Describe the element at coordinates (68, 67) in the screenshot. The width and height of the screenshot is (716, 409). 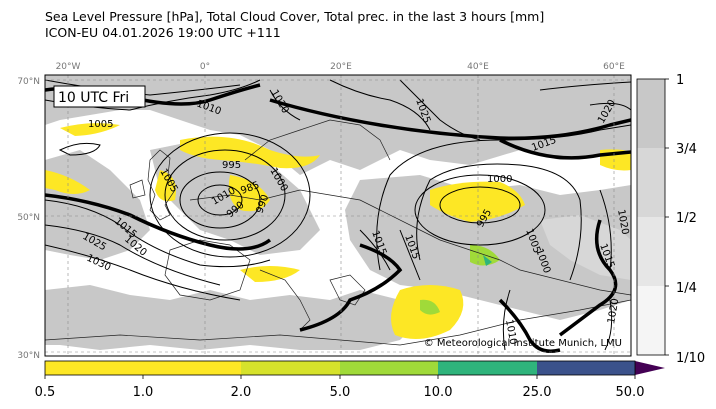
I see `lon-label: 20°W` at that location.